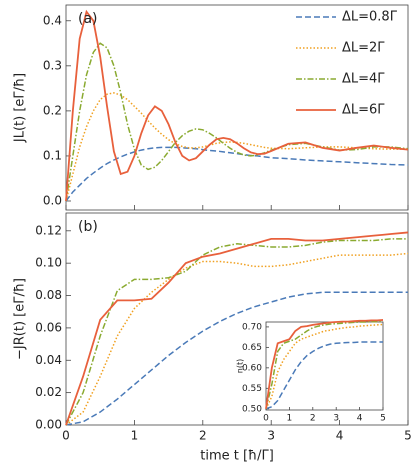  What do you see at coordinates (48, 230) in the screenshot?
I see `y-tick-label: 0.12` at bounding box center [48, 230].